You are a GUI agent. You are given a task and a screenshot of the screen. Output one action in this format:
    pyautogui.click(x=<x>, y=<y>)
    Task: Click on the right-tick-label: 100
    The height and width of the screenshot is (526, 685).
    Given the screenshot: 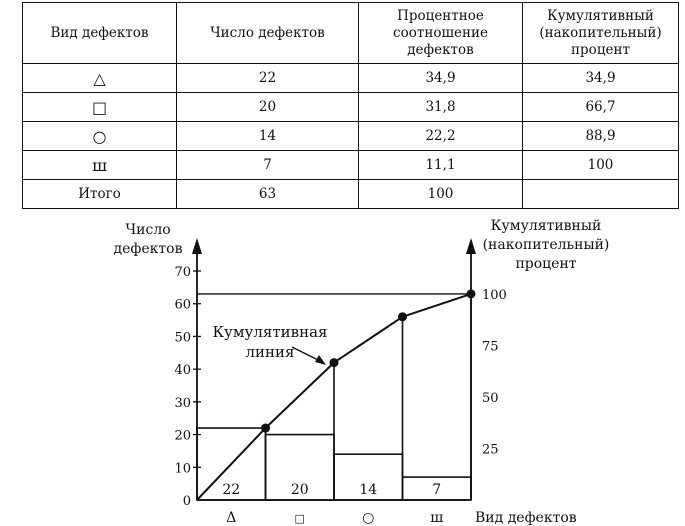 What is the action you would take?
    pyautogui.click(x=494, y=295)
    